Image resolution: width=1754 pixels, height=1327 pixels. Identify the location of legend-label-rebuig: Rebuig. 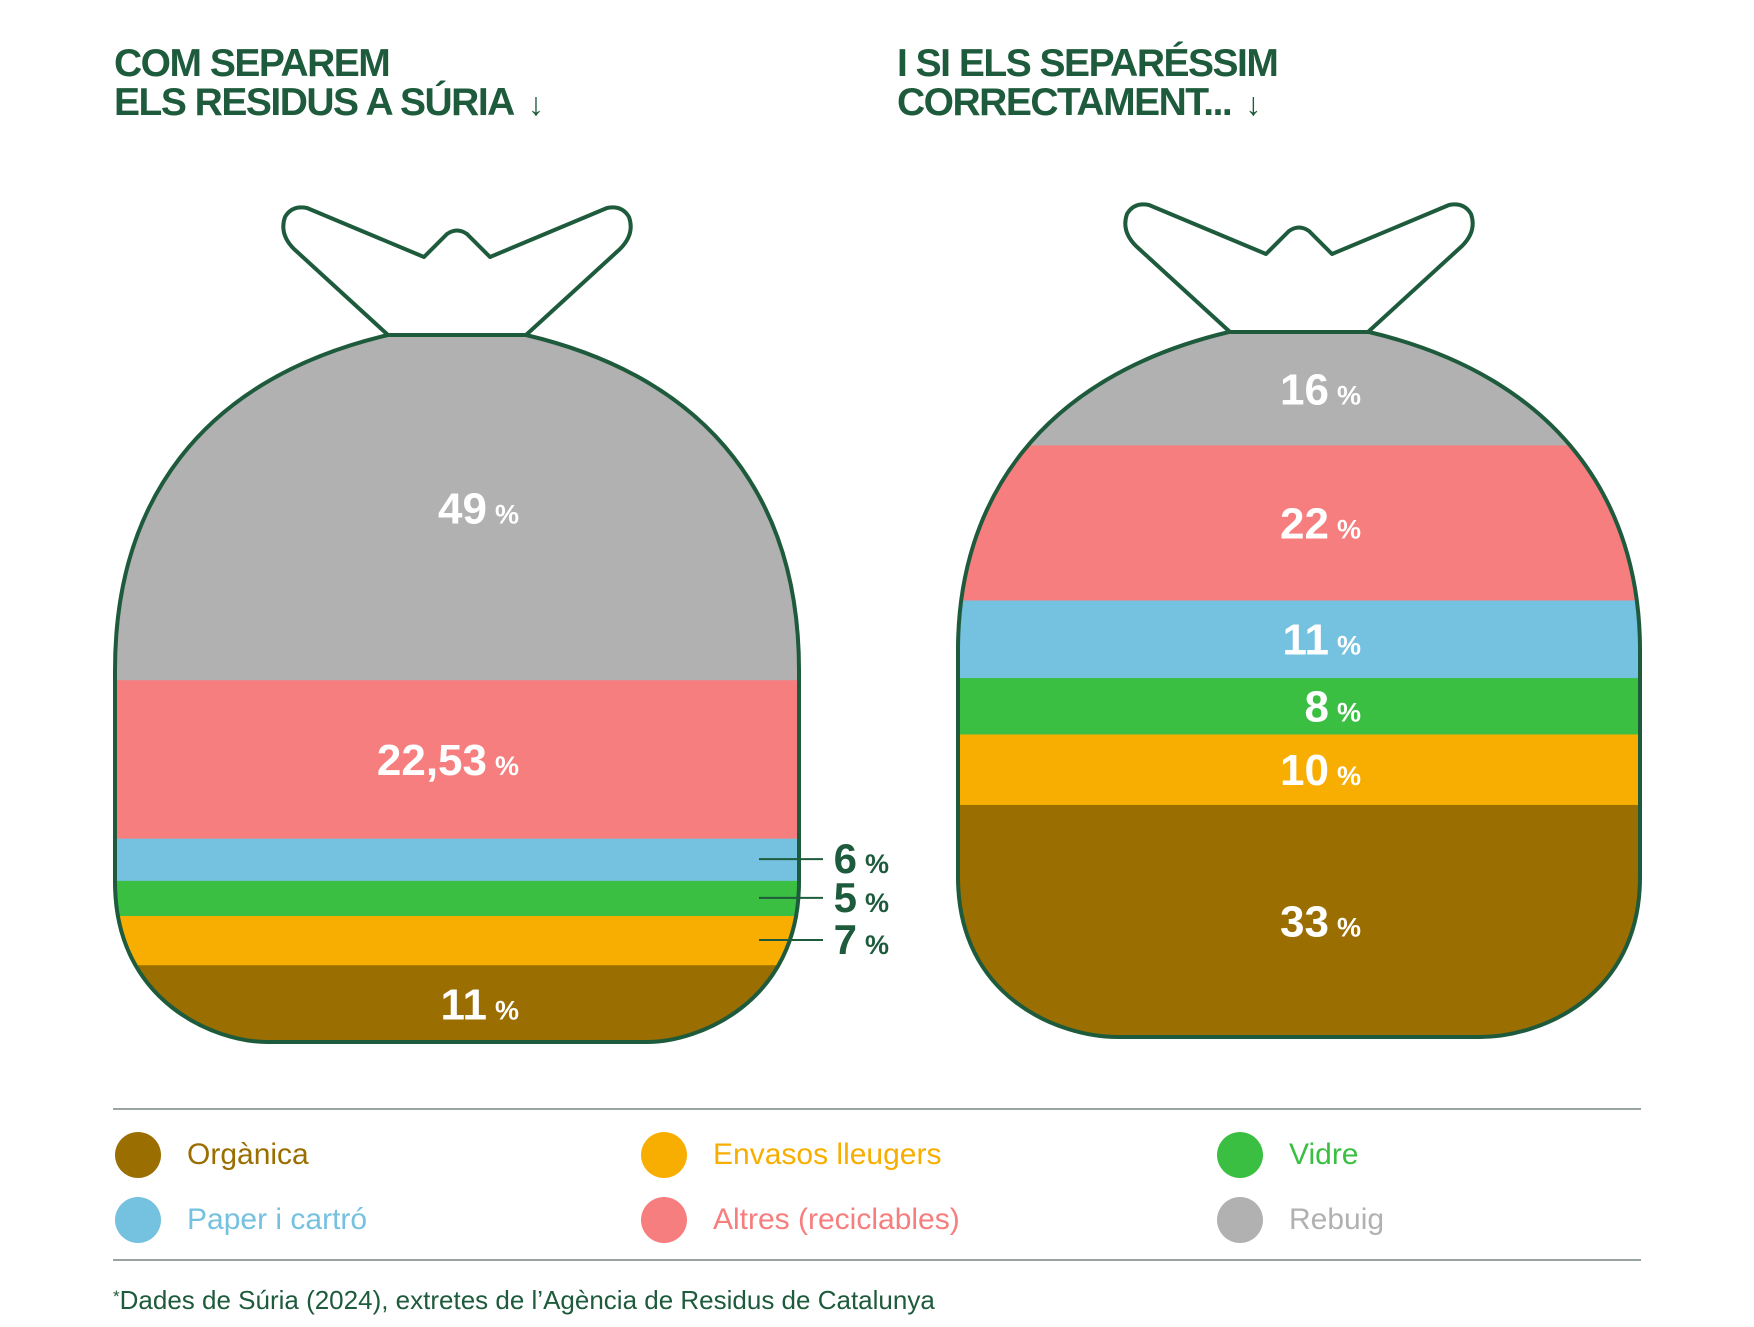
(1337, 1219).